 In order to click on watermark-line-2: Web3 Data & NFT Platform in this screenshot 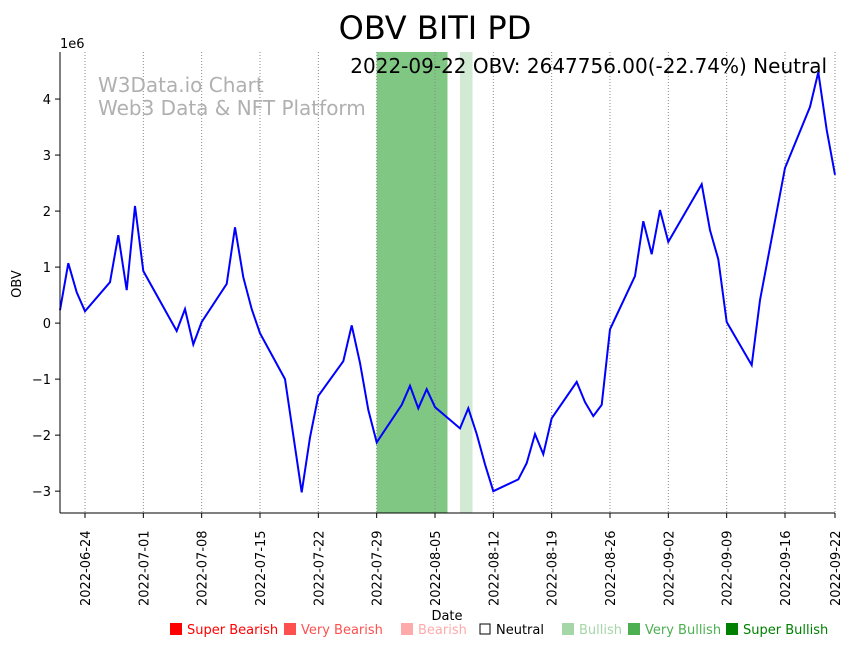, I will do `click(232, 108)`.